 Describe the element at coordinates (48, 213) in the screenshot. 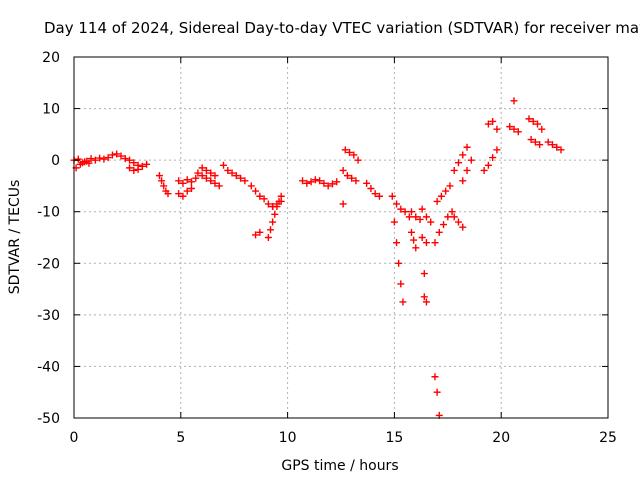

I see `y-tick-label: -10` at that location.